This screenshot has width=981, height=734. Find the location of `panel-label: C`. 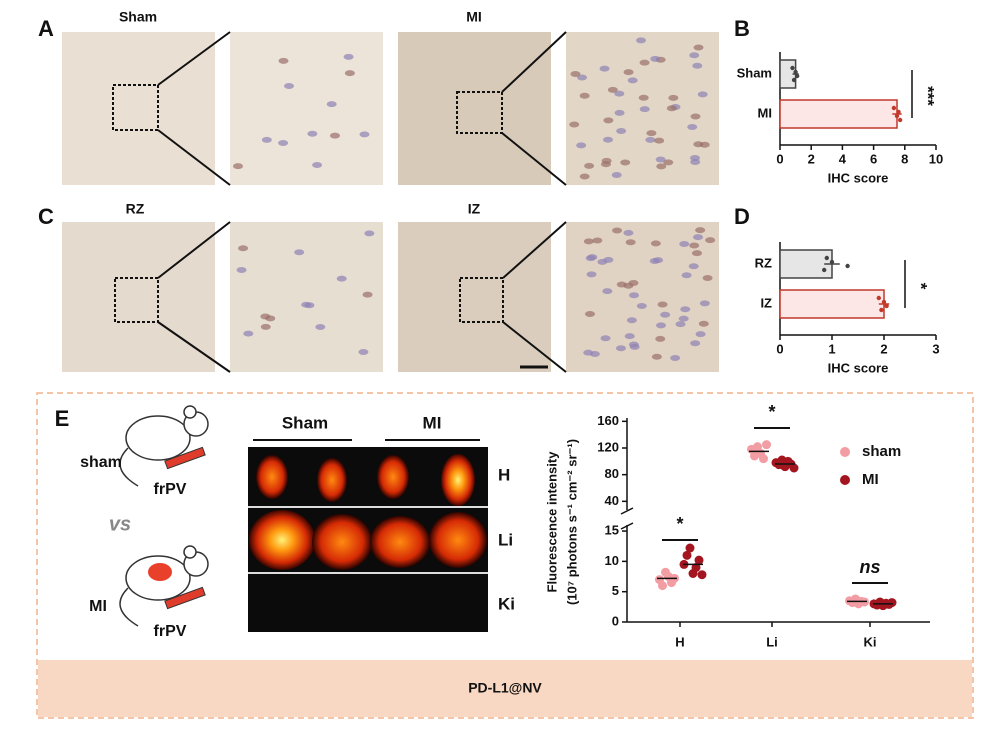

panel-label: C is located at coordinates (46, 216).